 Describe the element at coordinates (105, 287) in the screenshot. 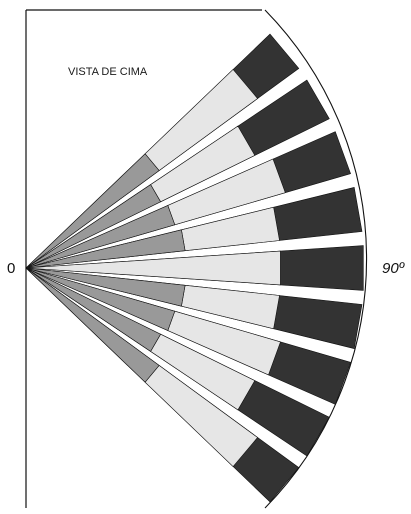

I see `beam-6-inner-segment` at that location.